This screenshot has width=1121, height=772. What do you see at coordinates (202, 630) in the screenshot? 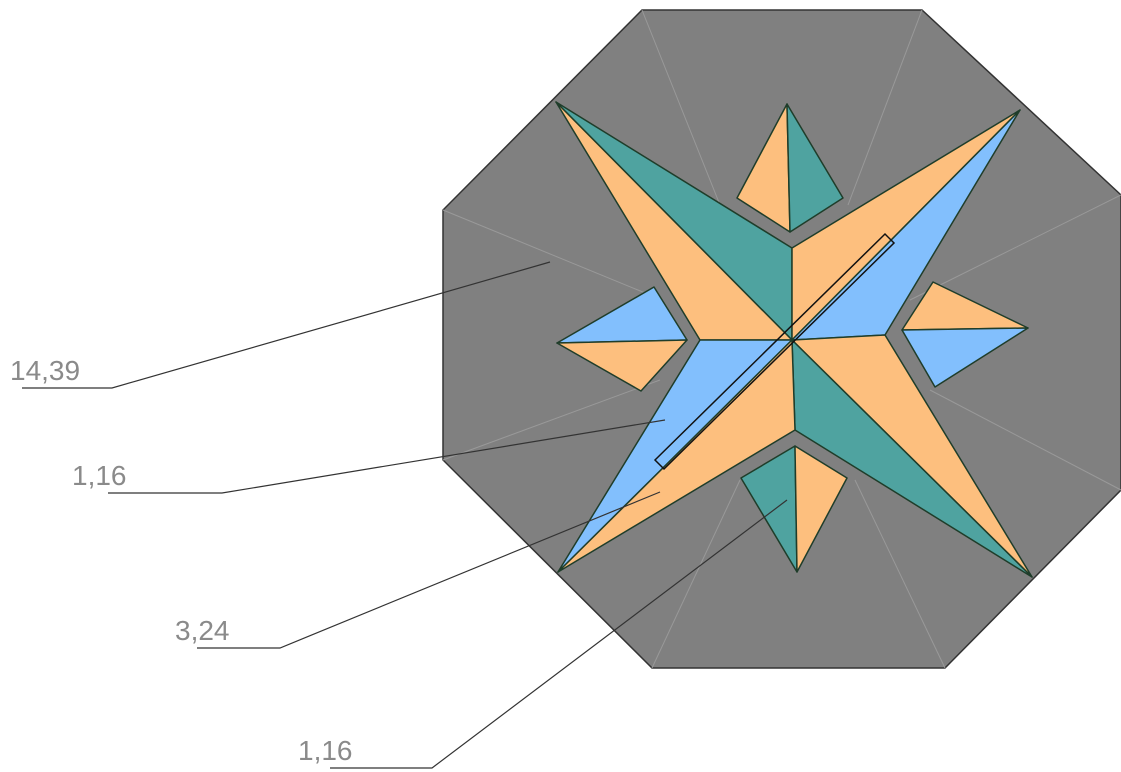
I see `label: 3,24` at bounding box center [202, 630].